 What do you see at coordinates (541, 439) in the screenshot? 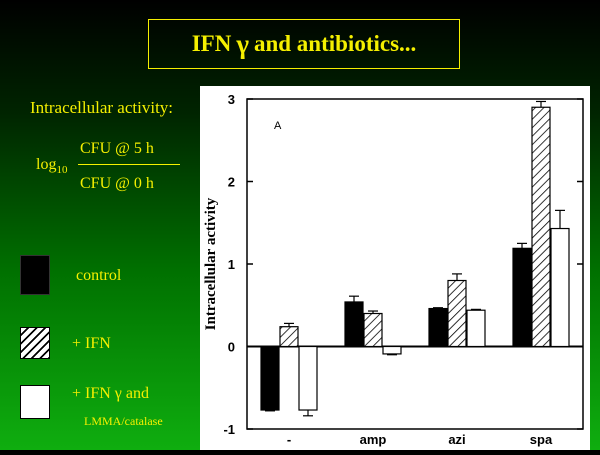
I see `x-tick-label: spa` at bounding box center [541, 439].